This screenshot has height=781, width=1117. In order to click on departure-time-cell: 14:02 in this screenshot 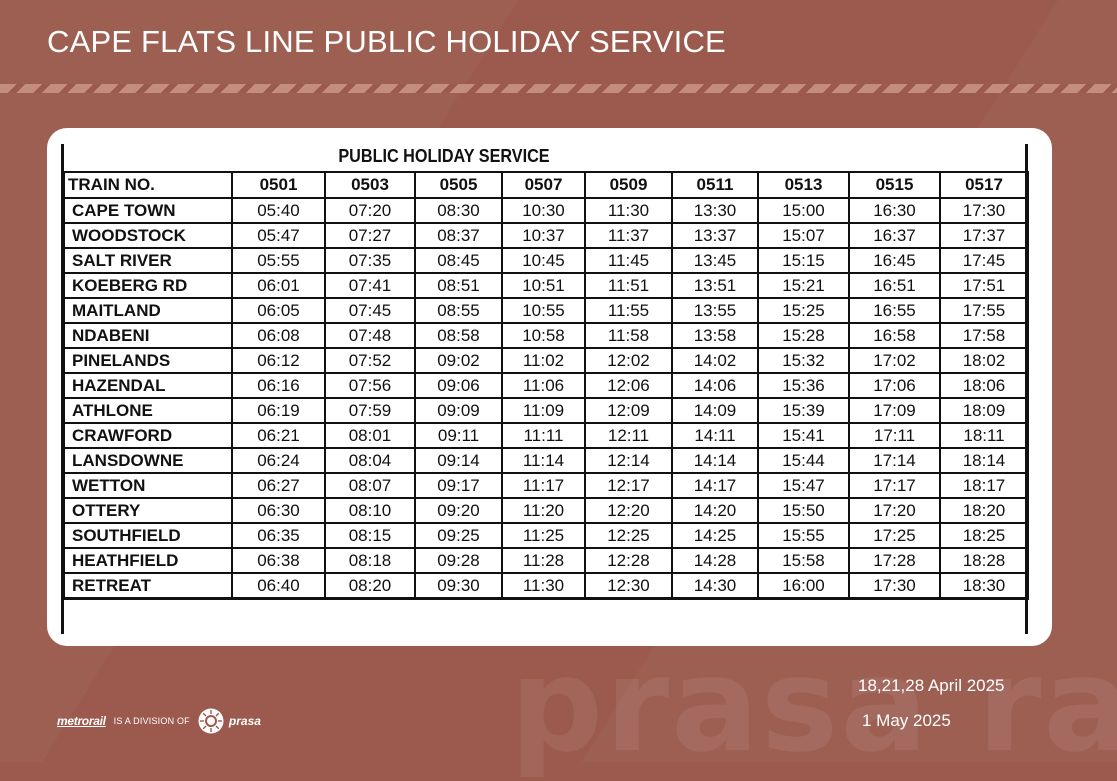, I will do `click(715, 360)`.